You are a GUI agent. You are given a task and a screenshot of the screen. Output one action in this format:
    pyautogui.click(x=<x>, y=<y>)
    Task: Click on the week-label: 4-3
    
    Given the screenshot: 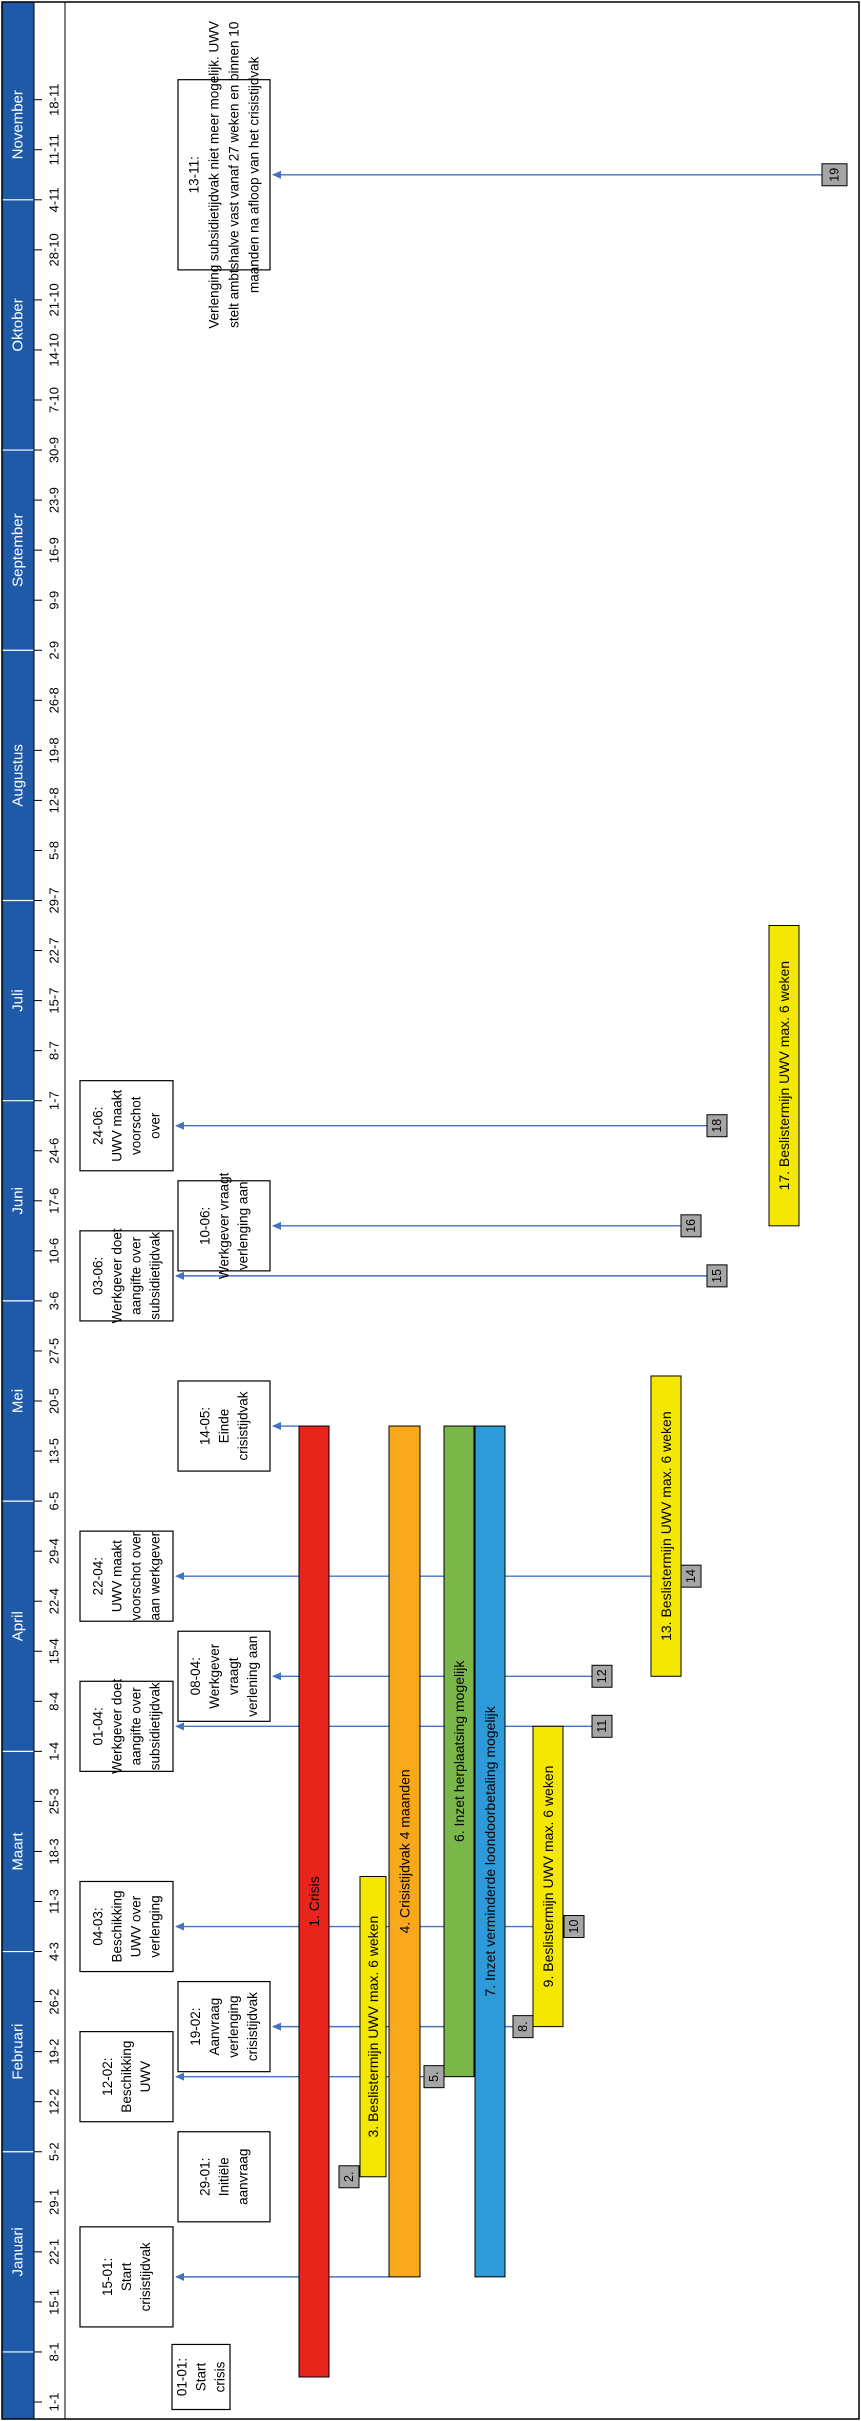 What is the action you would take?
    pyautogui.click(x=54, y=1951)
    